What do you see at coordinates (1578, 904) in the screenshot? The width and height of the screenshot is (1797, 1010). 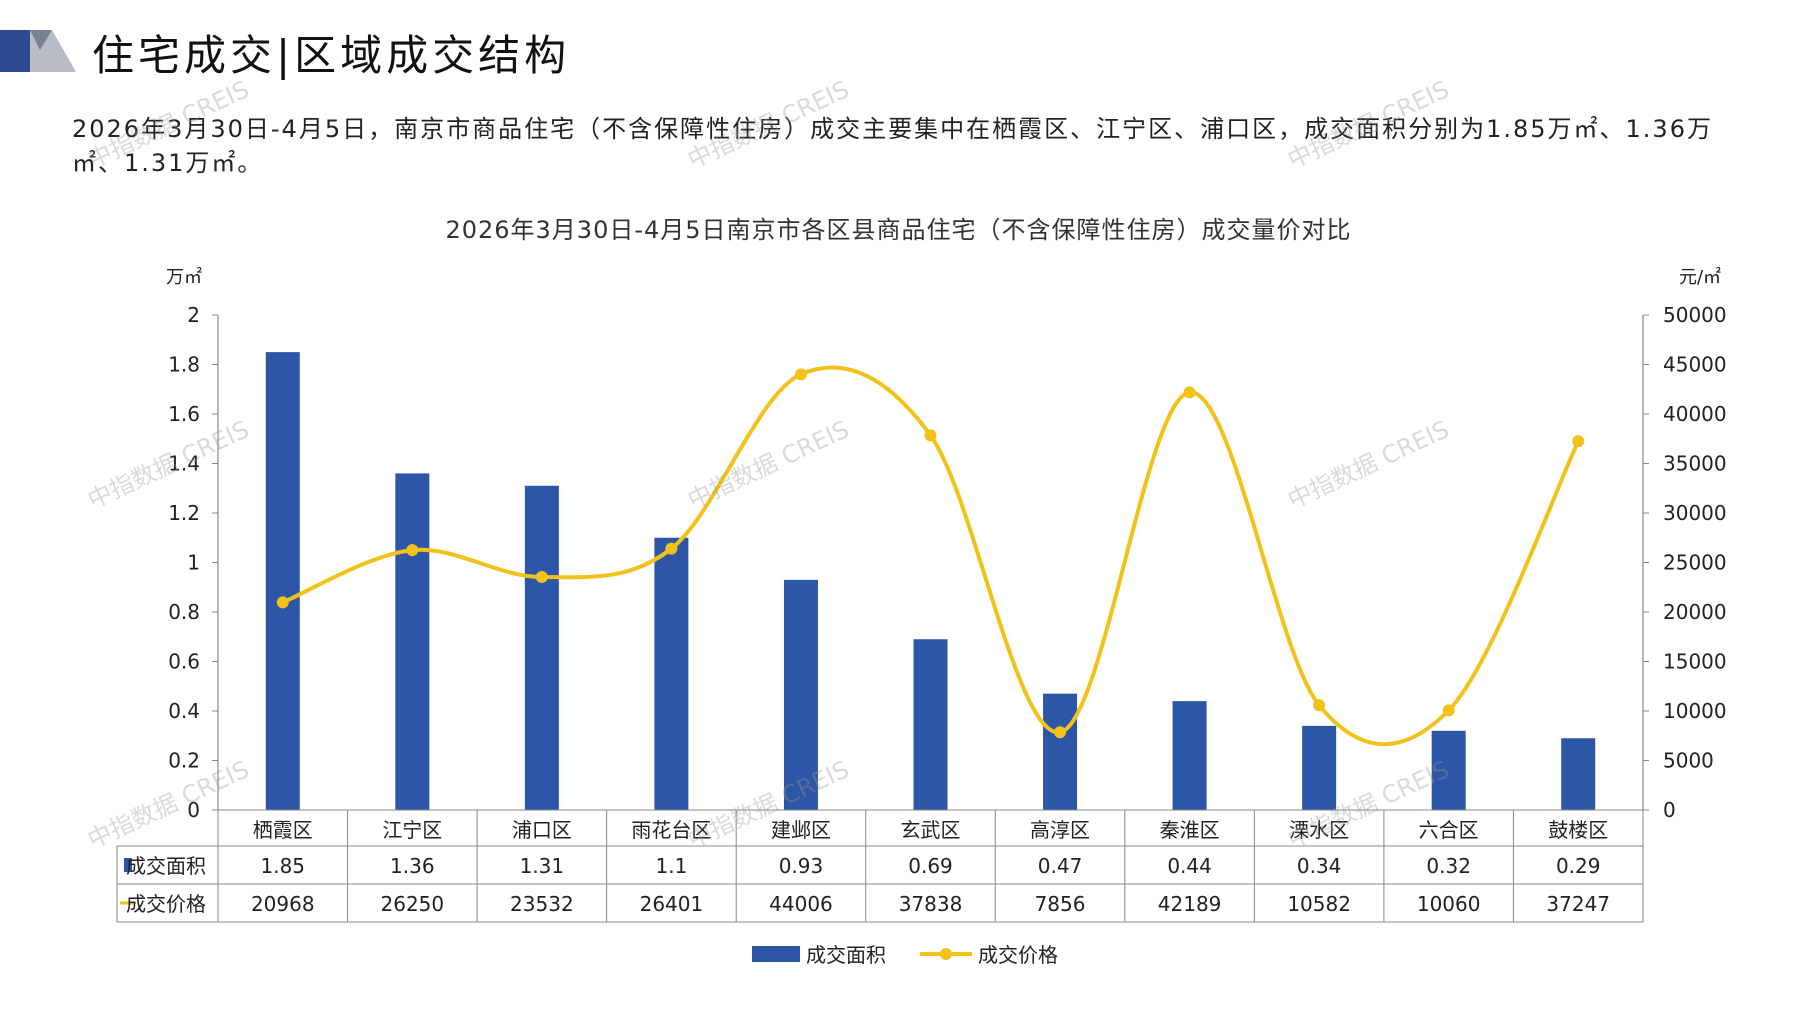 I see `price-value-label: 37247` at bounding box center [1578, 904].